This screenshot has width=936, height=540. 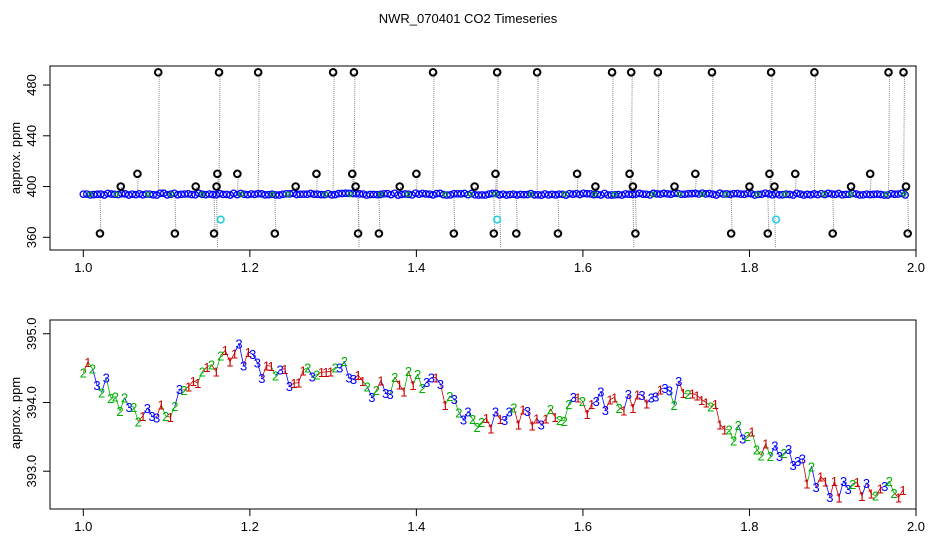 I want to click on flagged-point, so click(x=776, y=219).